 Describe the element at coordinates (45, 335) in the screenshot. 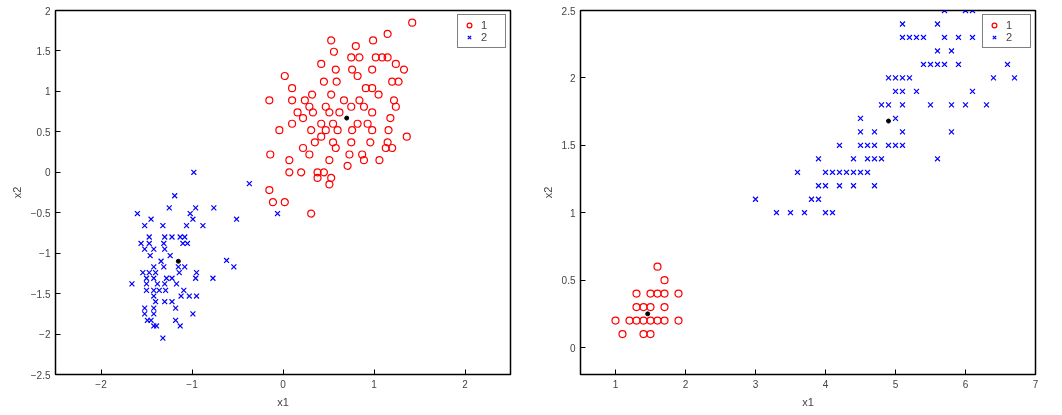

I see `y-tick-label: −2` at that location.